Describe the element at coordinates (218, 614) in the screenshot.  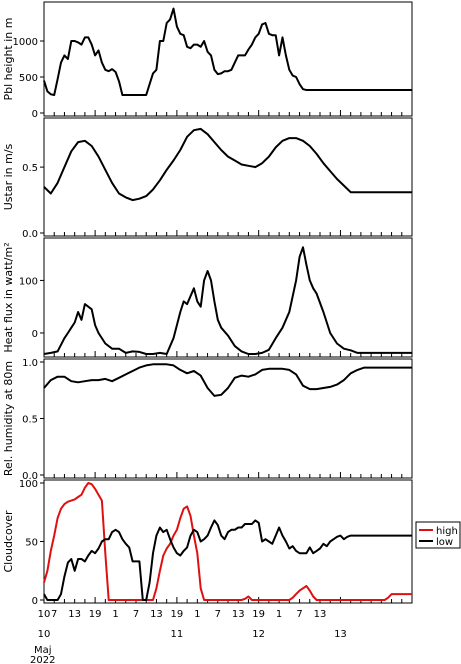
I see `x-tick-label-9: 7` at that location.